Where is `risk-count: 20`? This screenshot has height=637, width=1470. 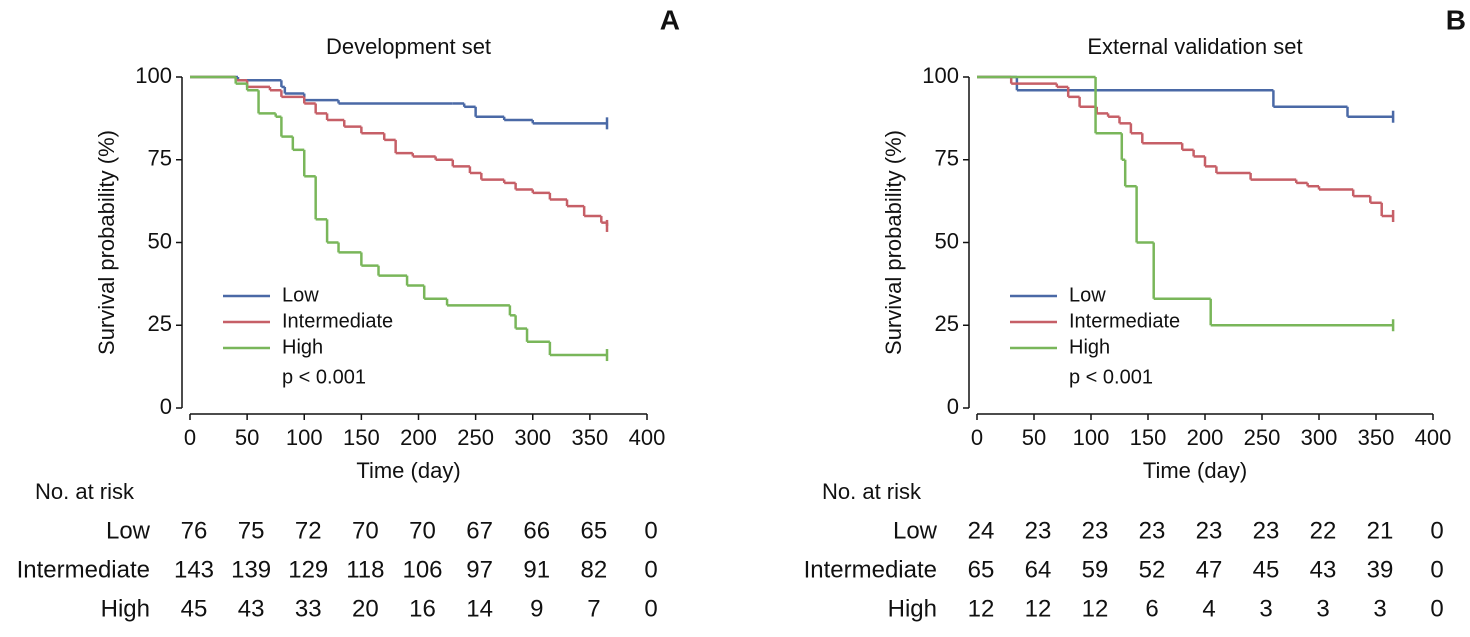
risk-count: 20 is located at coordinates (365, 608).